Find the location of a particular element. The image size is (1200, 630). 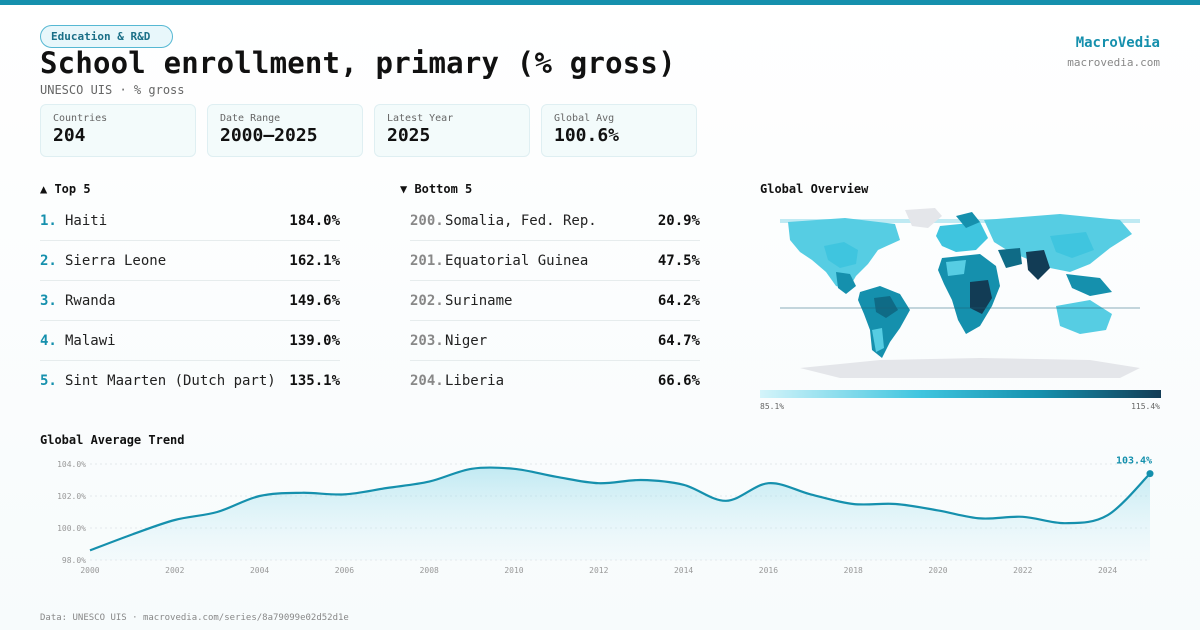

country-value: 149.6% is located at coordinates (314, 300).